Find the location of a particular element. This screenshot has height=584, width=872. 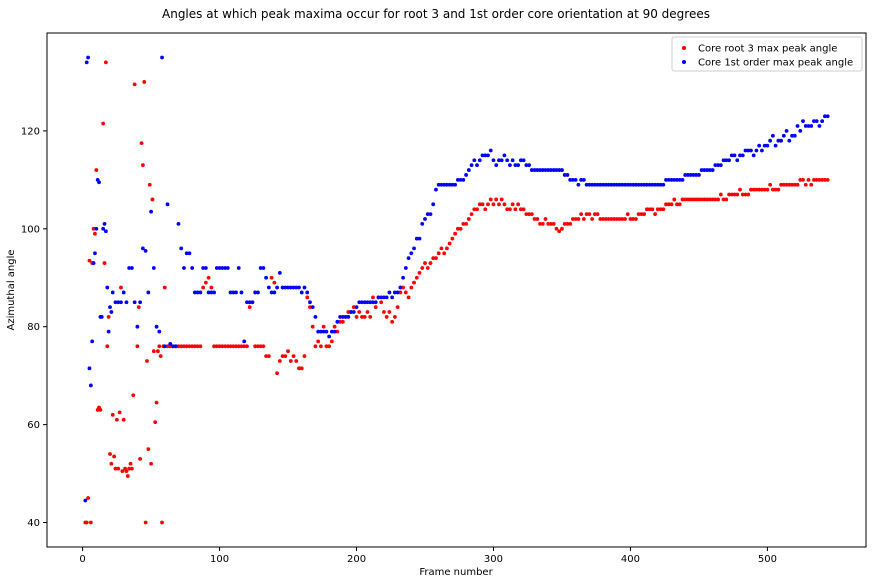

x-axis-label: Frame number is located at coordinates (456, 572).